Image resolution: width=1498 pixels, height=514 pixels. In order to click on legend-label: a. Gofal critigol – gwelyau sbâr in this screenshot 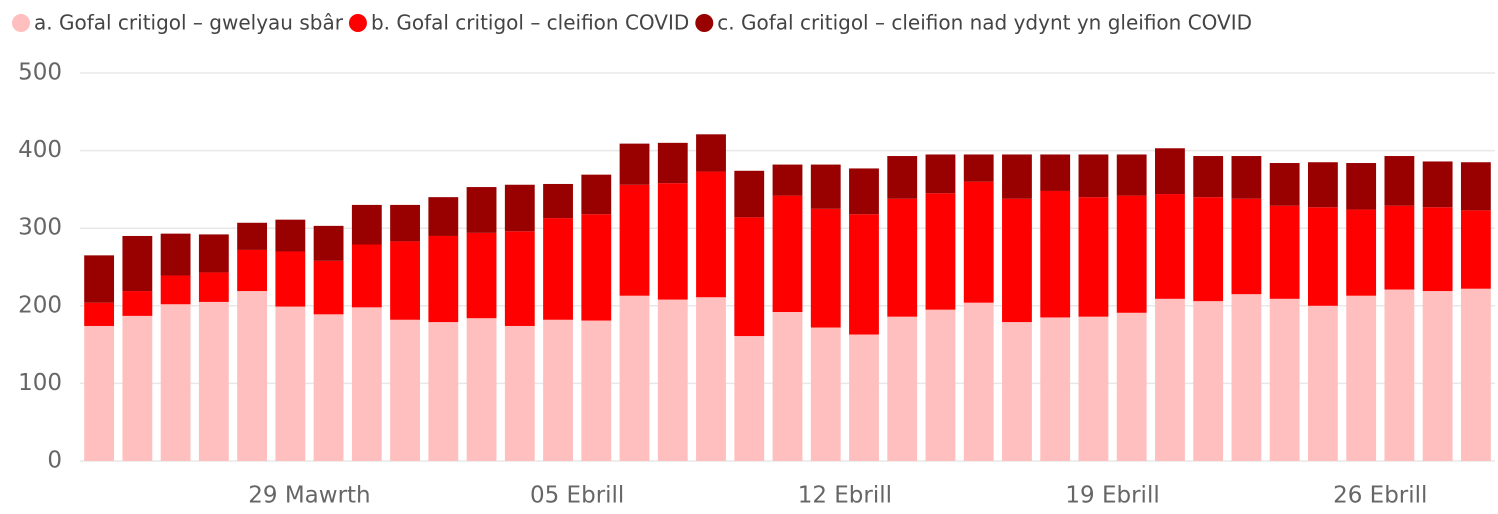, I will do `click(189, 23)`.